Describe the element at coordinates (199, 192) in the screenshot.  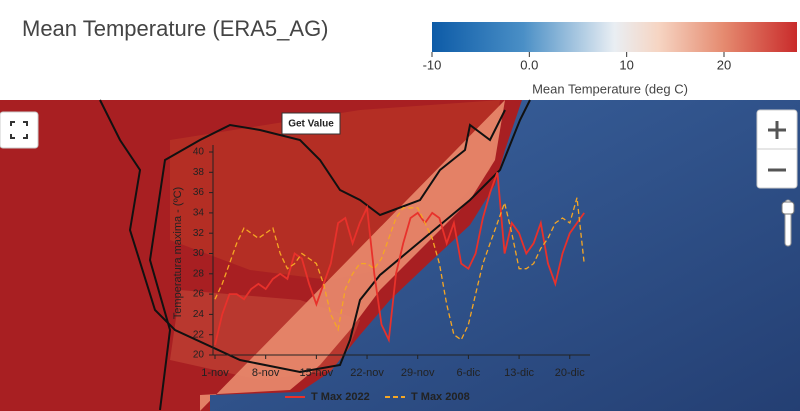
I see `y-tick-label: 36` at that location.